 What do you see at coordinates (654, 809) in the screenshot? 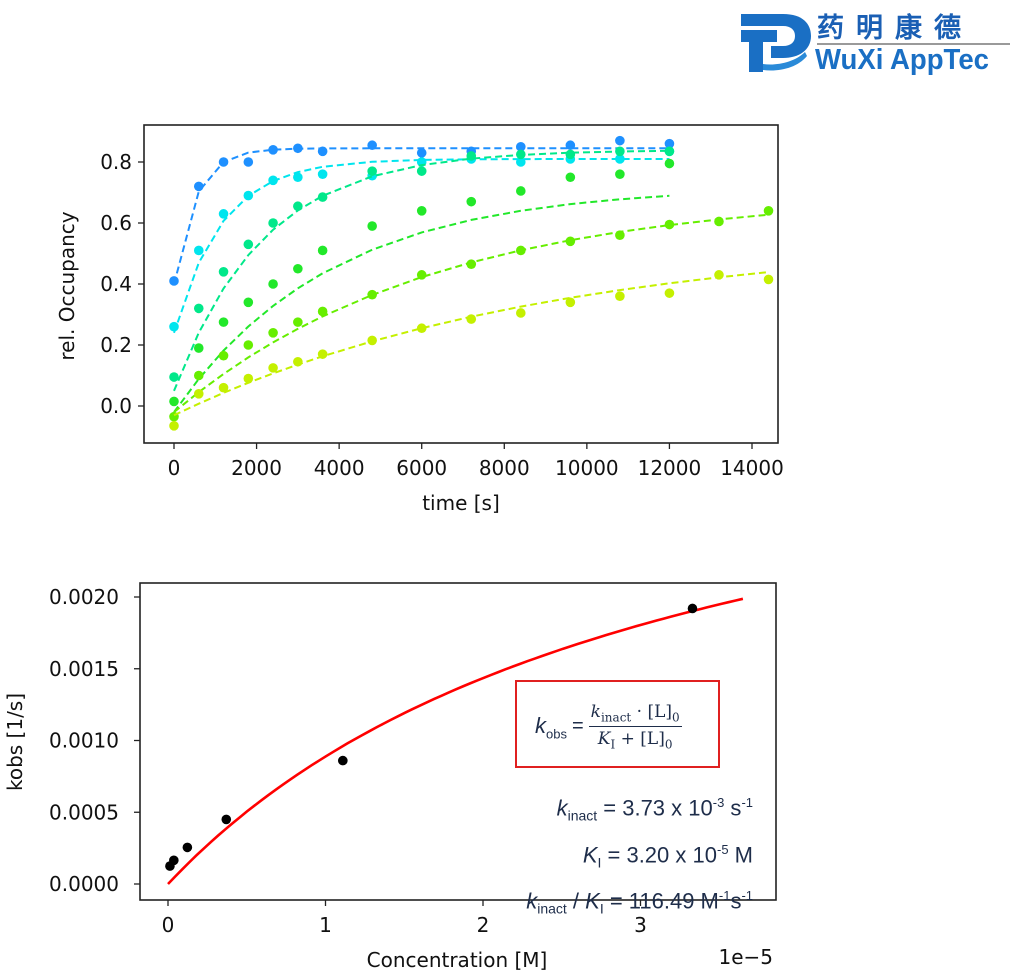
I see `param-kinact: kinact = 3.73 x 10-3 s-1` at bounding box center [654, 809].